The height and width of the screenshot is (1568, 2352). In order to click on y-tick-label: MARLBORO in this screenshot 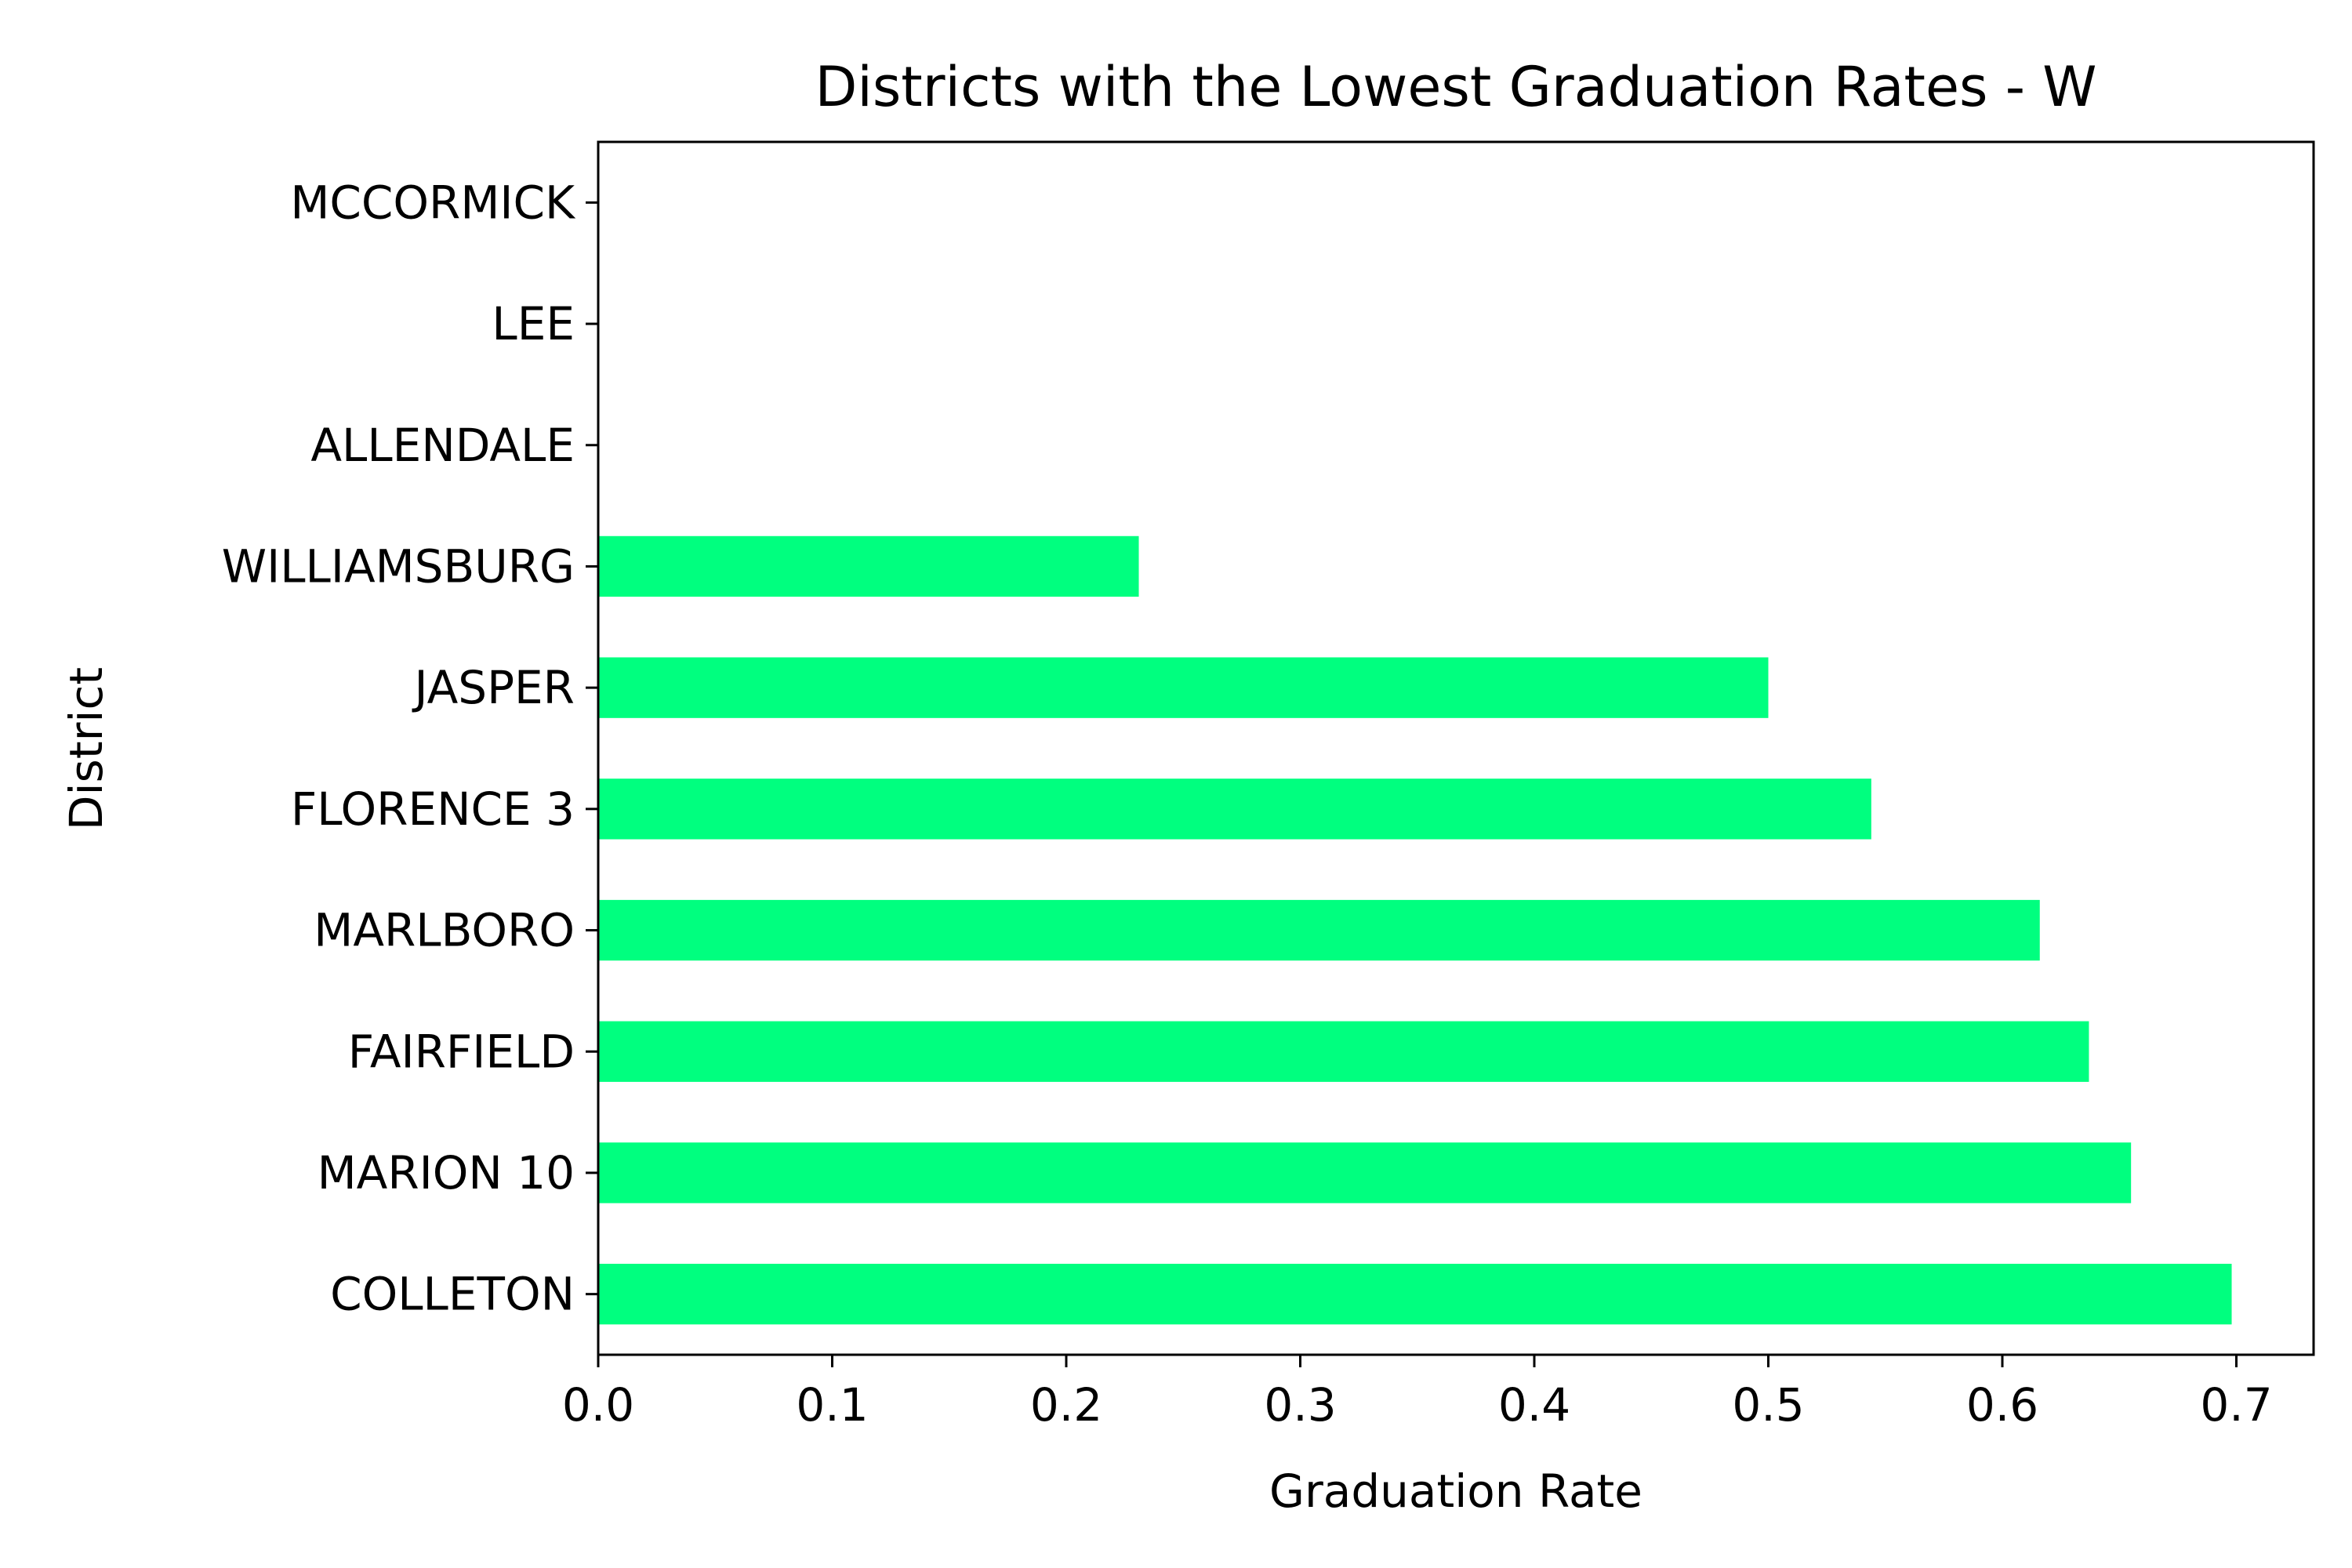, I will do `click(444, 931)`.